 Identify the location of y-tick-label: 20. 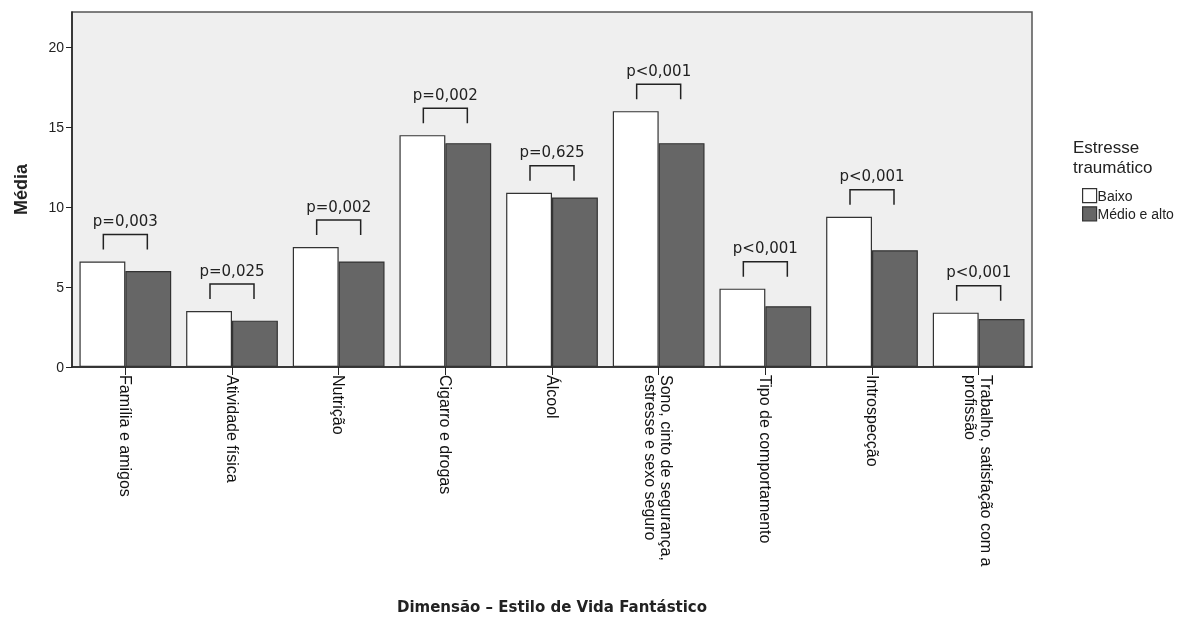
(56, 47).